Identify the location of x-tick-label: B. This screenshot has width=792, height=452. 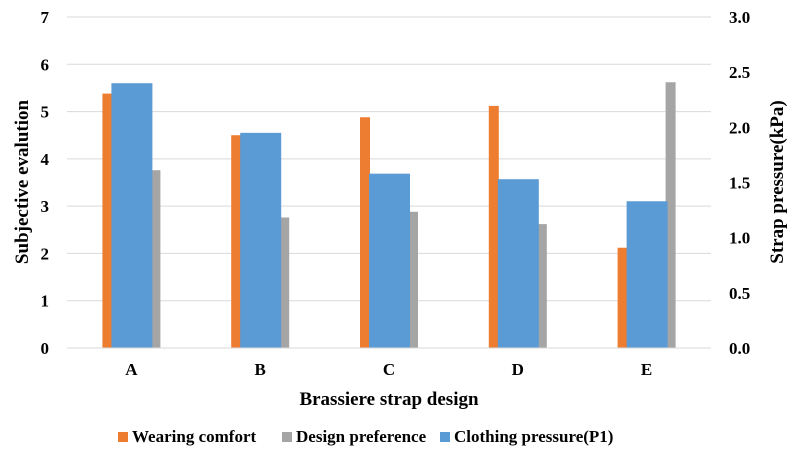
(260, 369).